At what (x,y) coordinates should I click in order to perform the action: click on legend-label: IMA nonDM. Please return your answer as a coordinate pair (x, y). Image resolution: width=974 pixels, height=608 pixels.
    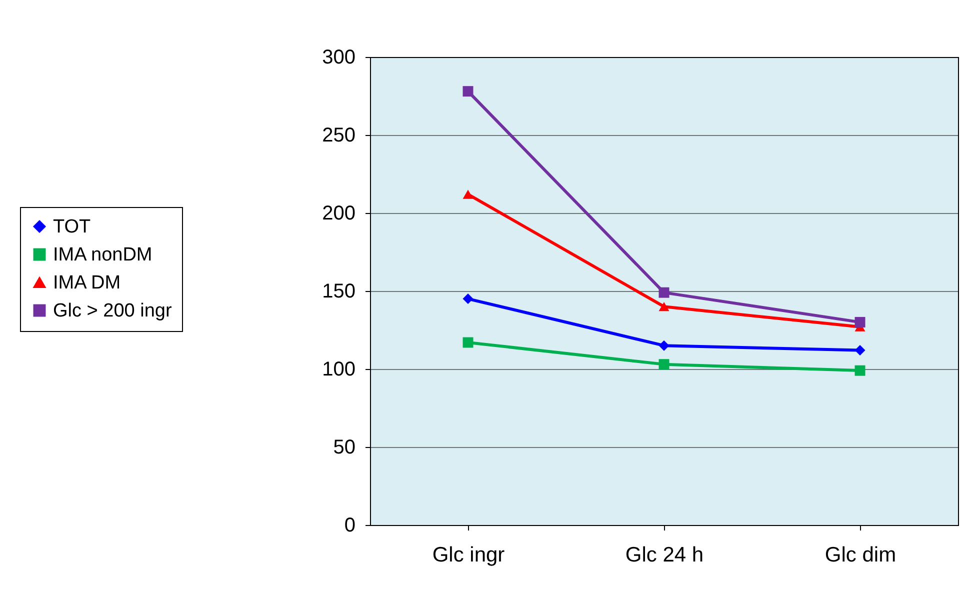
    Looking at the image, I should click on (102, 255).